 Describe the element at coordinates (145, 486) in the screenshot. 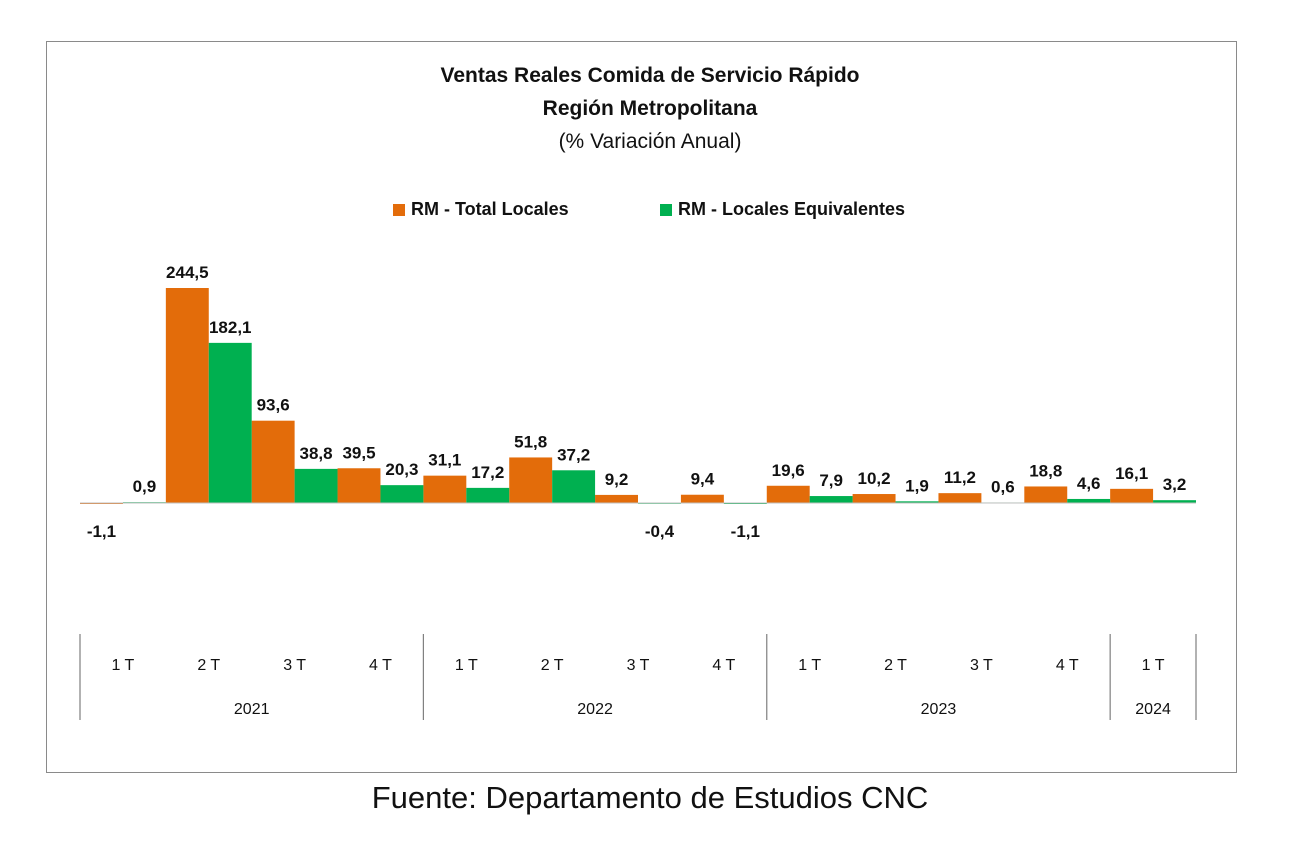

I see `data-label: 0,9` at that location.